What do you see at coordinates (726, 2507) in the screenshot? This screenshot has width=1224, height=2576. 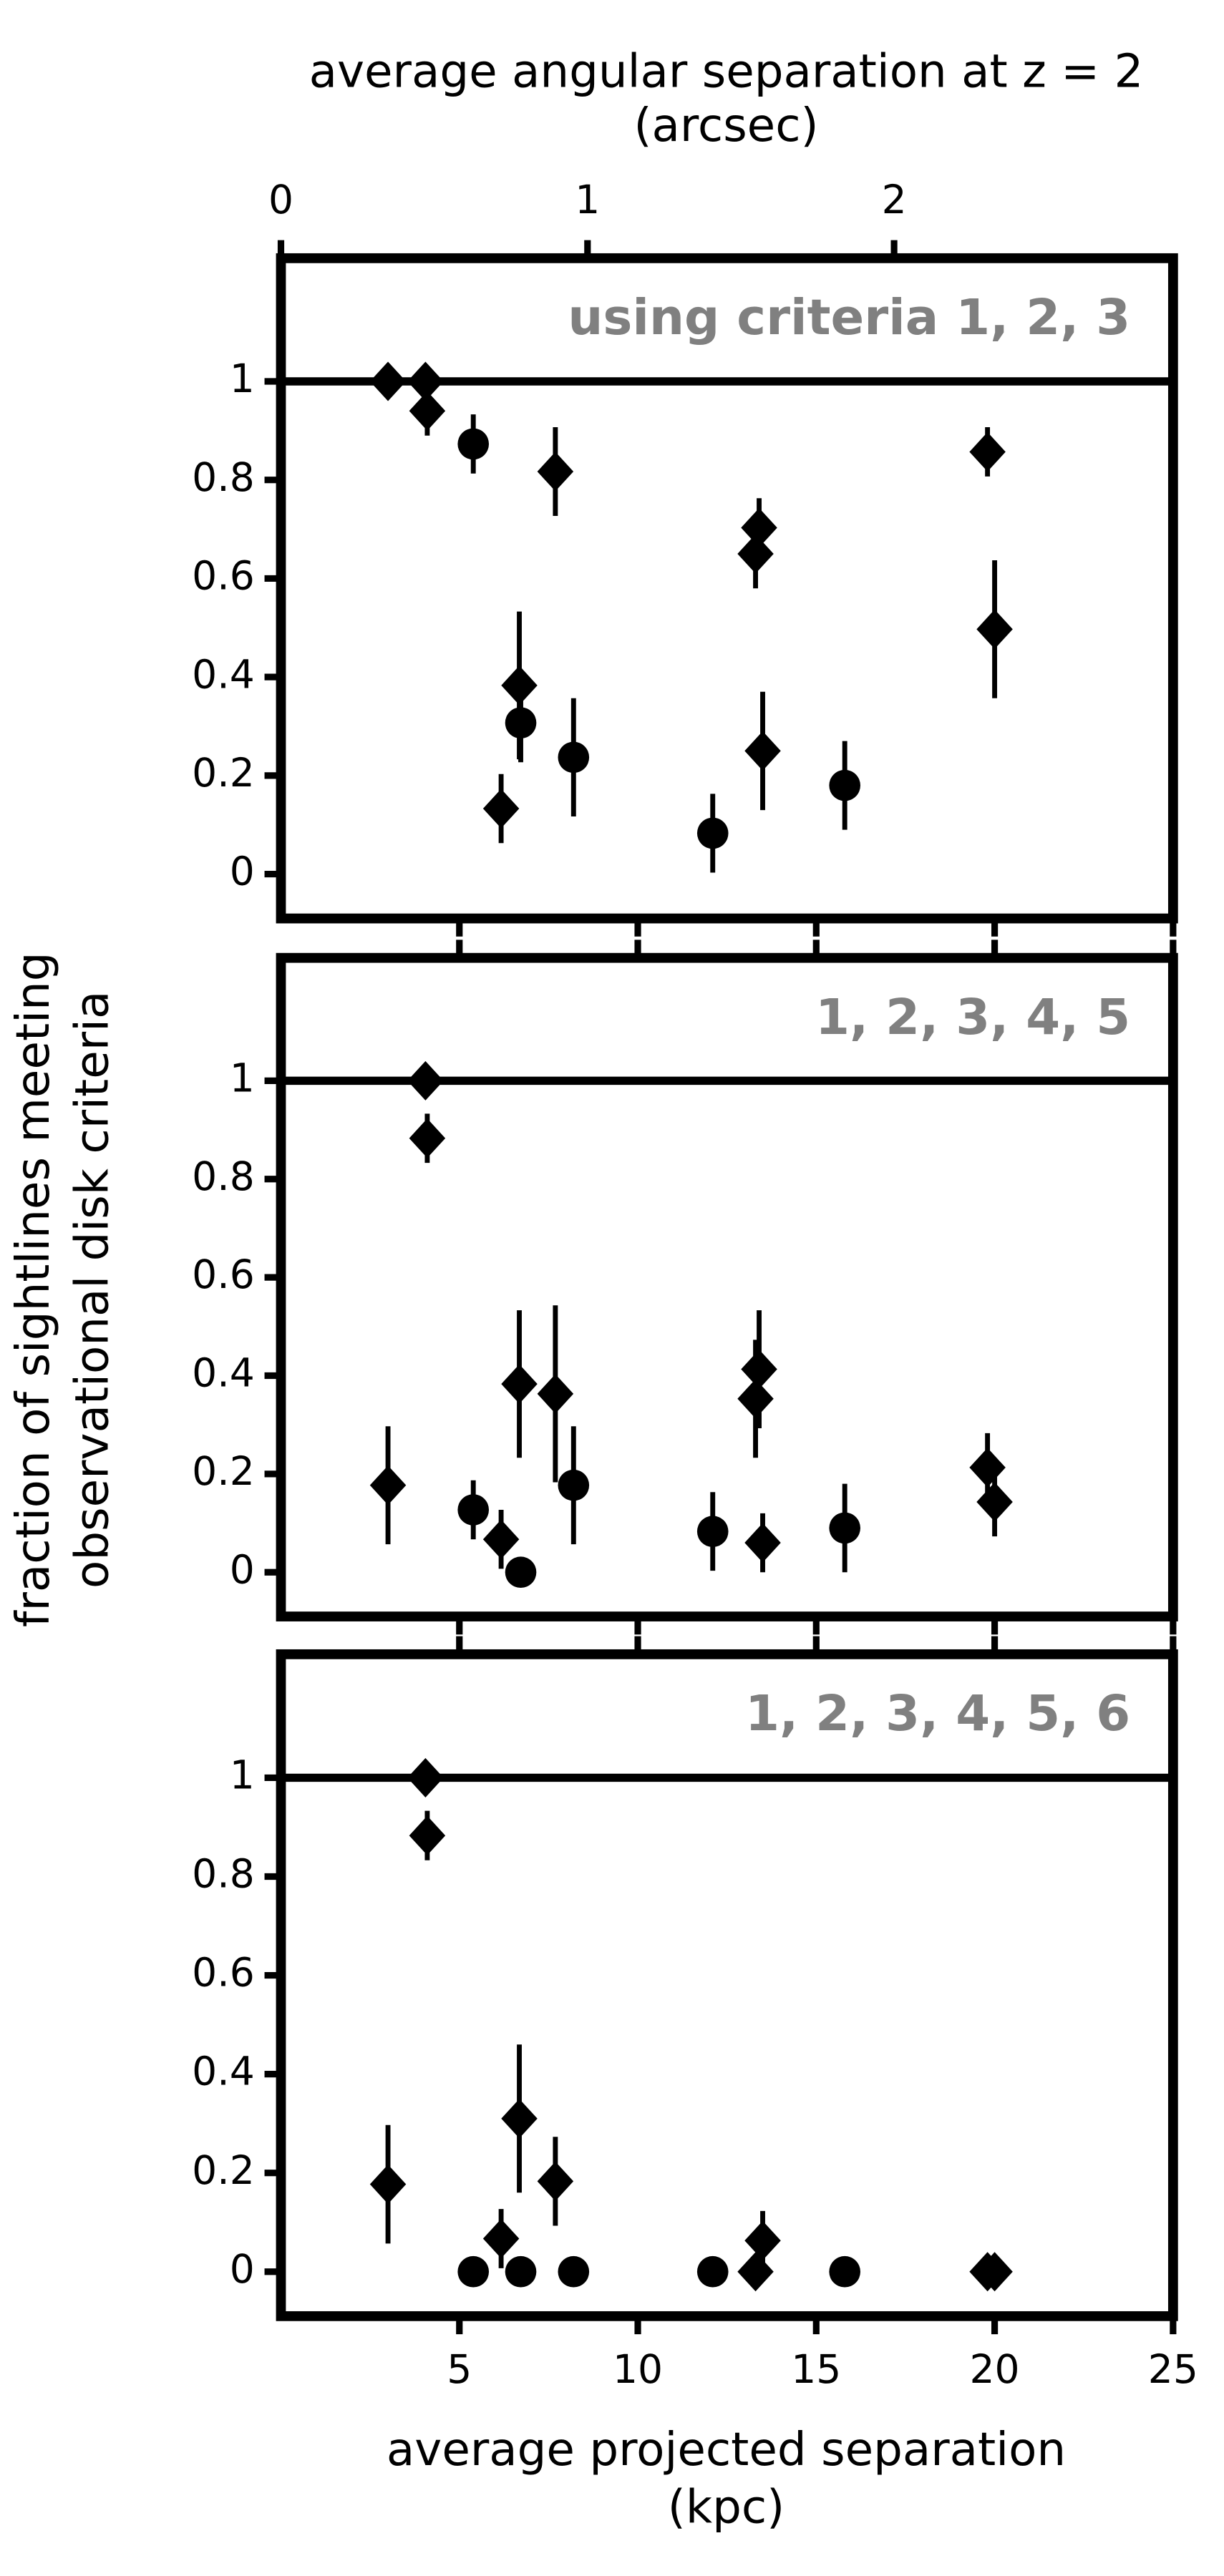 I see `x-axis-title: (kpc)` at bounding box center [726, 2507].